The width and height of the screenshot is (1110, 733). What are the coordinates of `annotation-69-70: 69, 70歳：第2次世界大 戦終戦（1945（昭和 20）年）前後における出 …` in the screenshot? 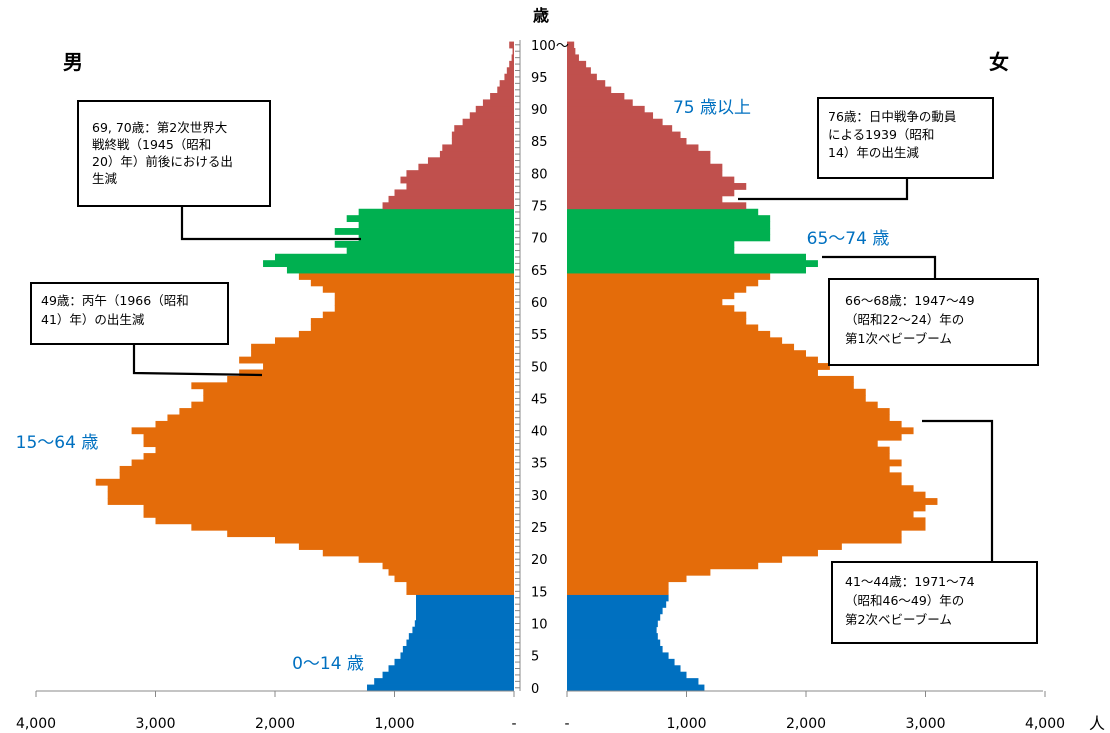 It's located at (174, 153).